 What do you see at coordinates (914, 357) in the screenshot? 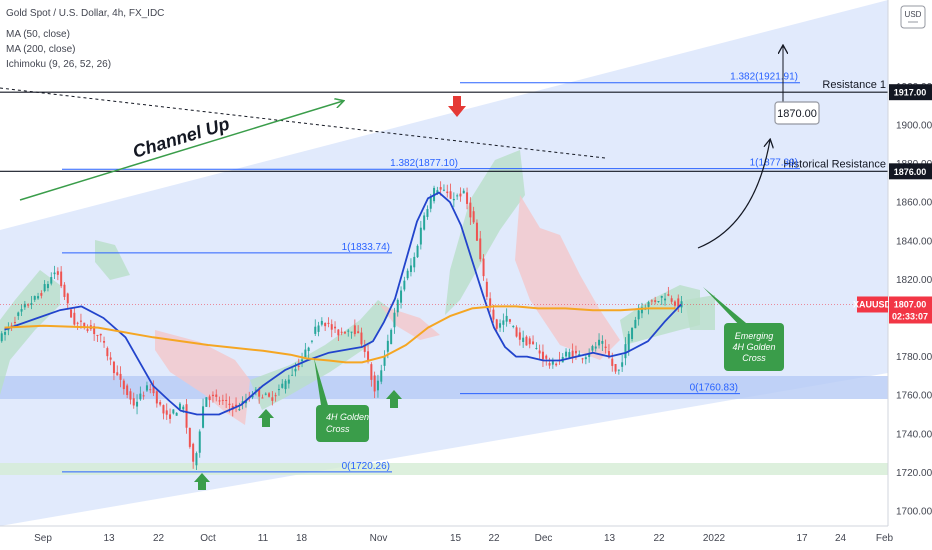
I see `price-tick-label: 1780.00` at bounding box center [914, 357].